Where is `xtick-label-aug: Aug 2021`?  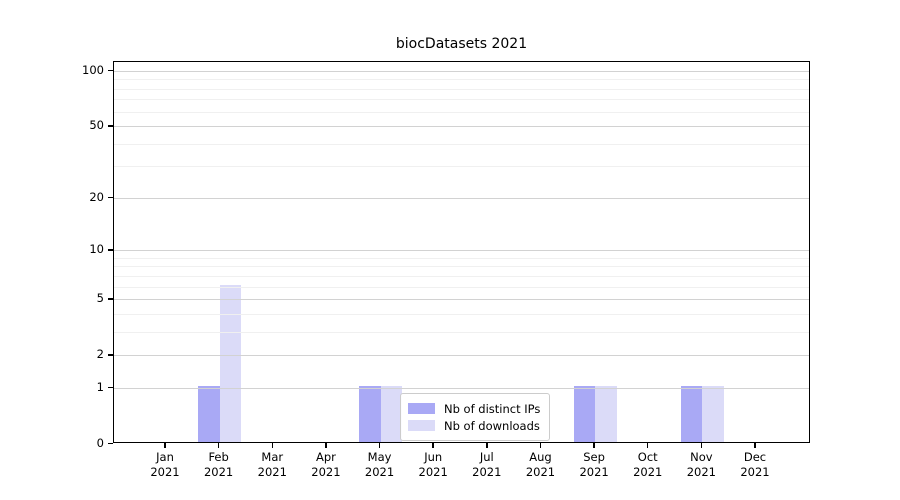
xtick-label-aug: Aug 2021 is located at coordinates (540, 464).